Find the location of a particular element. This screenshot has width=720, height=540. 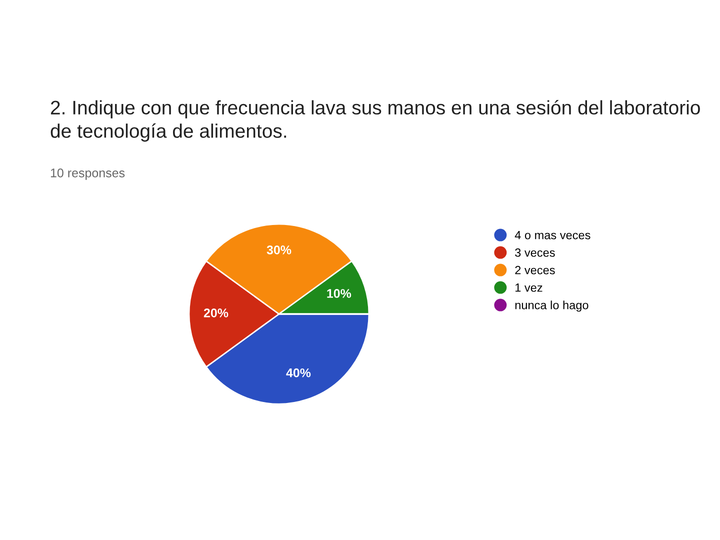

legend-label: 4 o mas veces is located at coordinates (552, 235).